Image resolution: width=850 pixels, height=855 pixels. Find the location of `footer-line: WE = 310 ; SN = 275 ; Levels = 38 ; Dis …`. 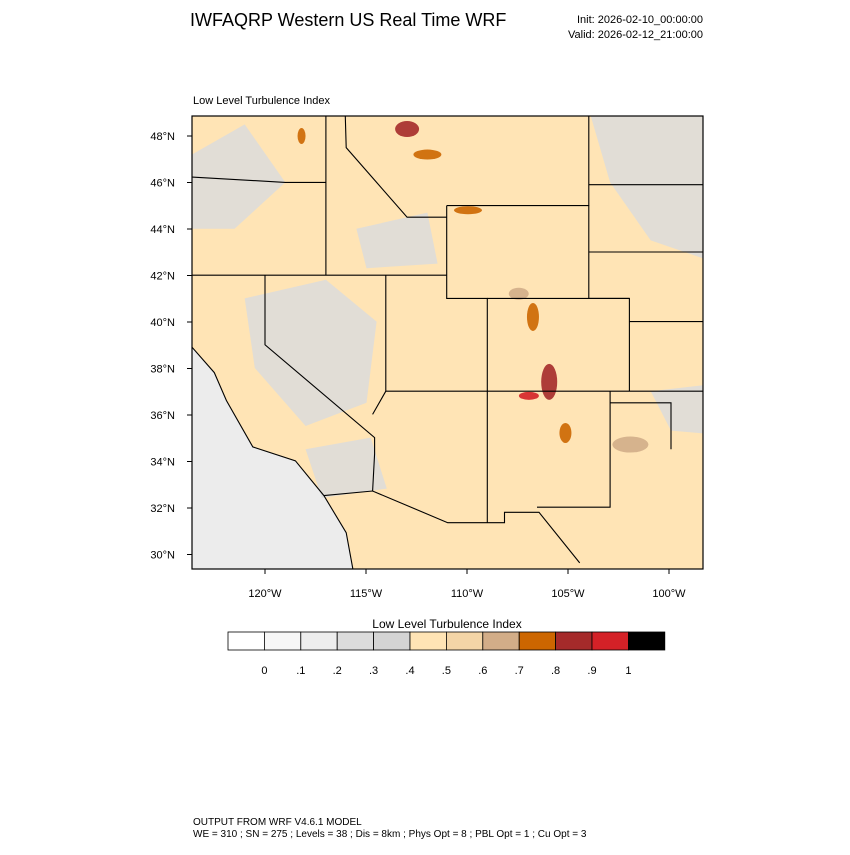

footer-line: WE = 310 ; SN = 275 ; Levels = 38 ; Dis … is located at coordinates (390, 834).